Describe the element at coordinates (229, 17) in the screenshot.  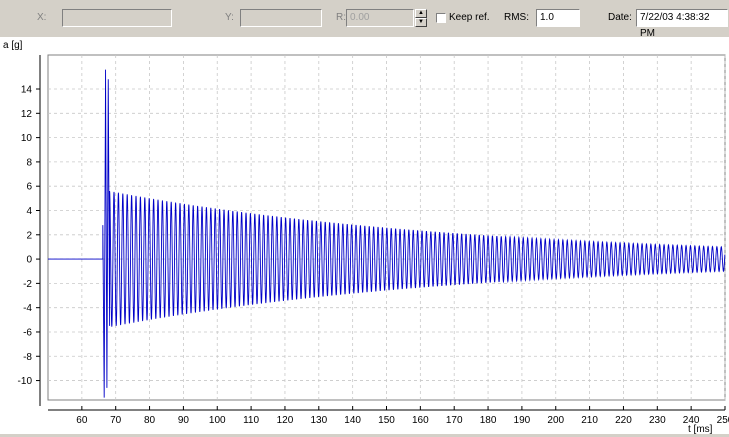
I see `y-label: Y:` at that location.